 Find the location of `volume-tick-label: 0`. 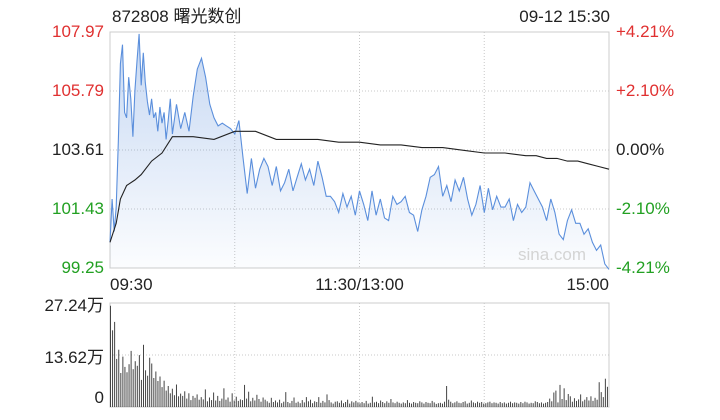

volume-tick-label: 0 is located at coordinates (99, 397).